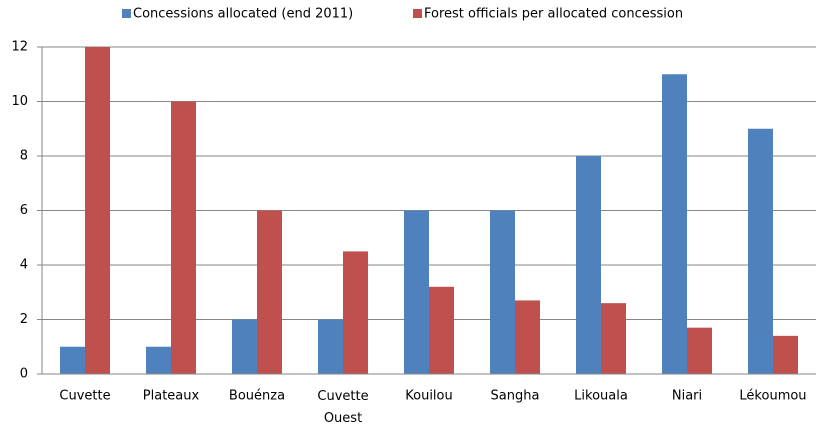  I want to click on y-tick-label: 8, so click(24, 156).